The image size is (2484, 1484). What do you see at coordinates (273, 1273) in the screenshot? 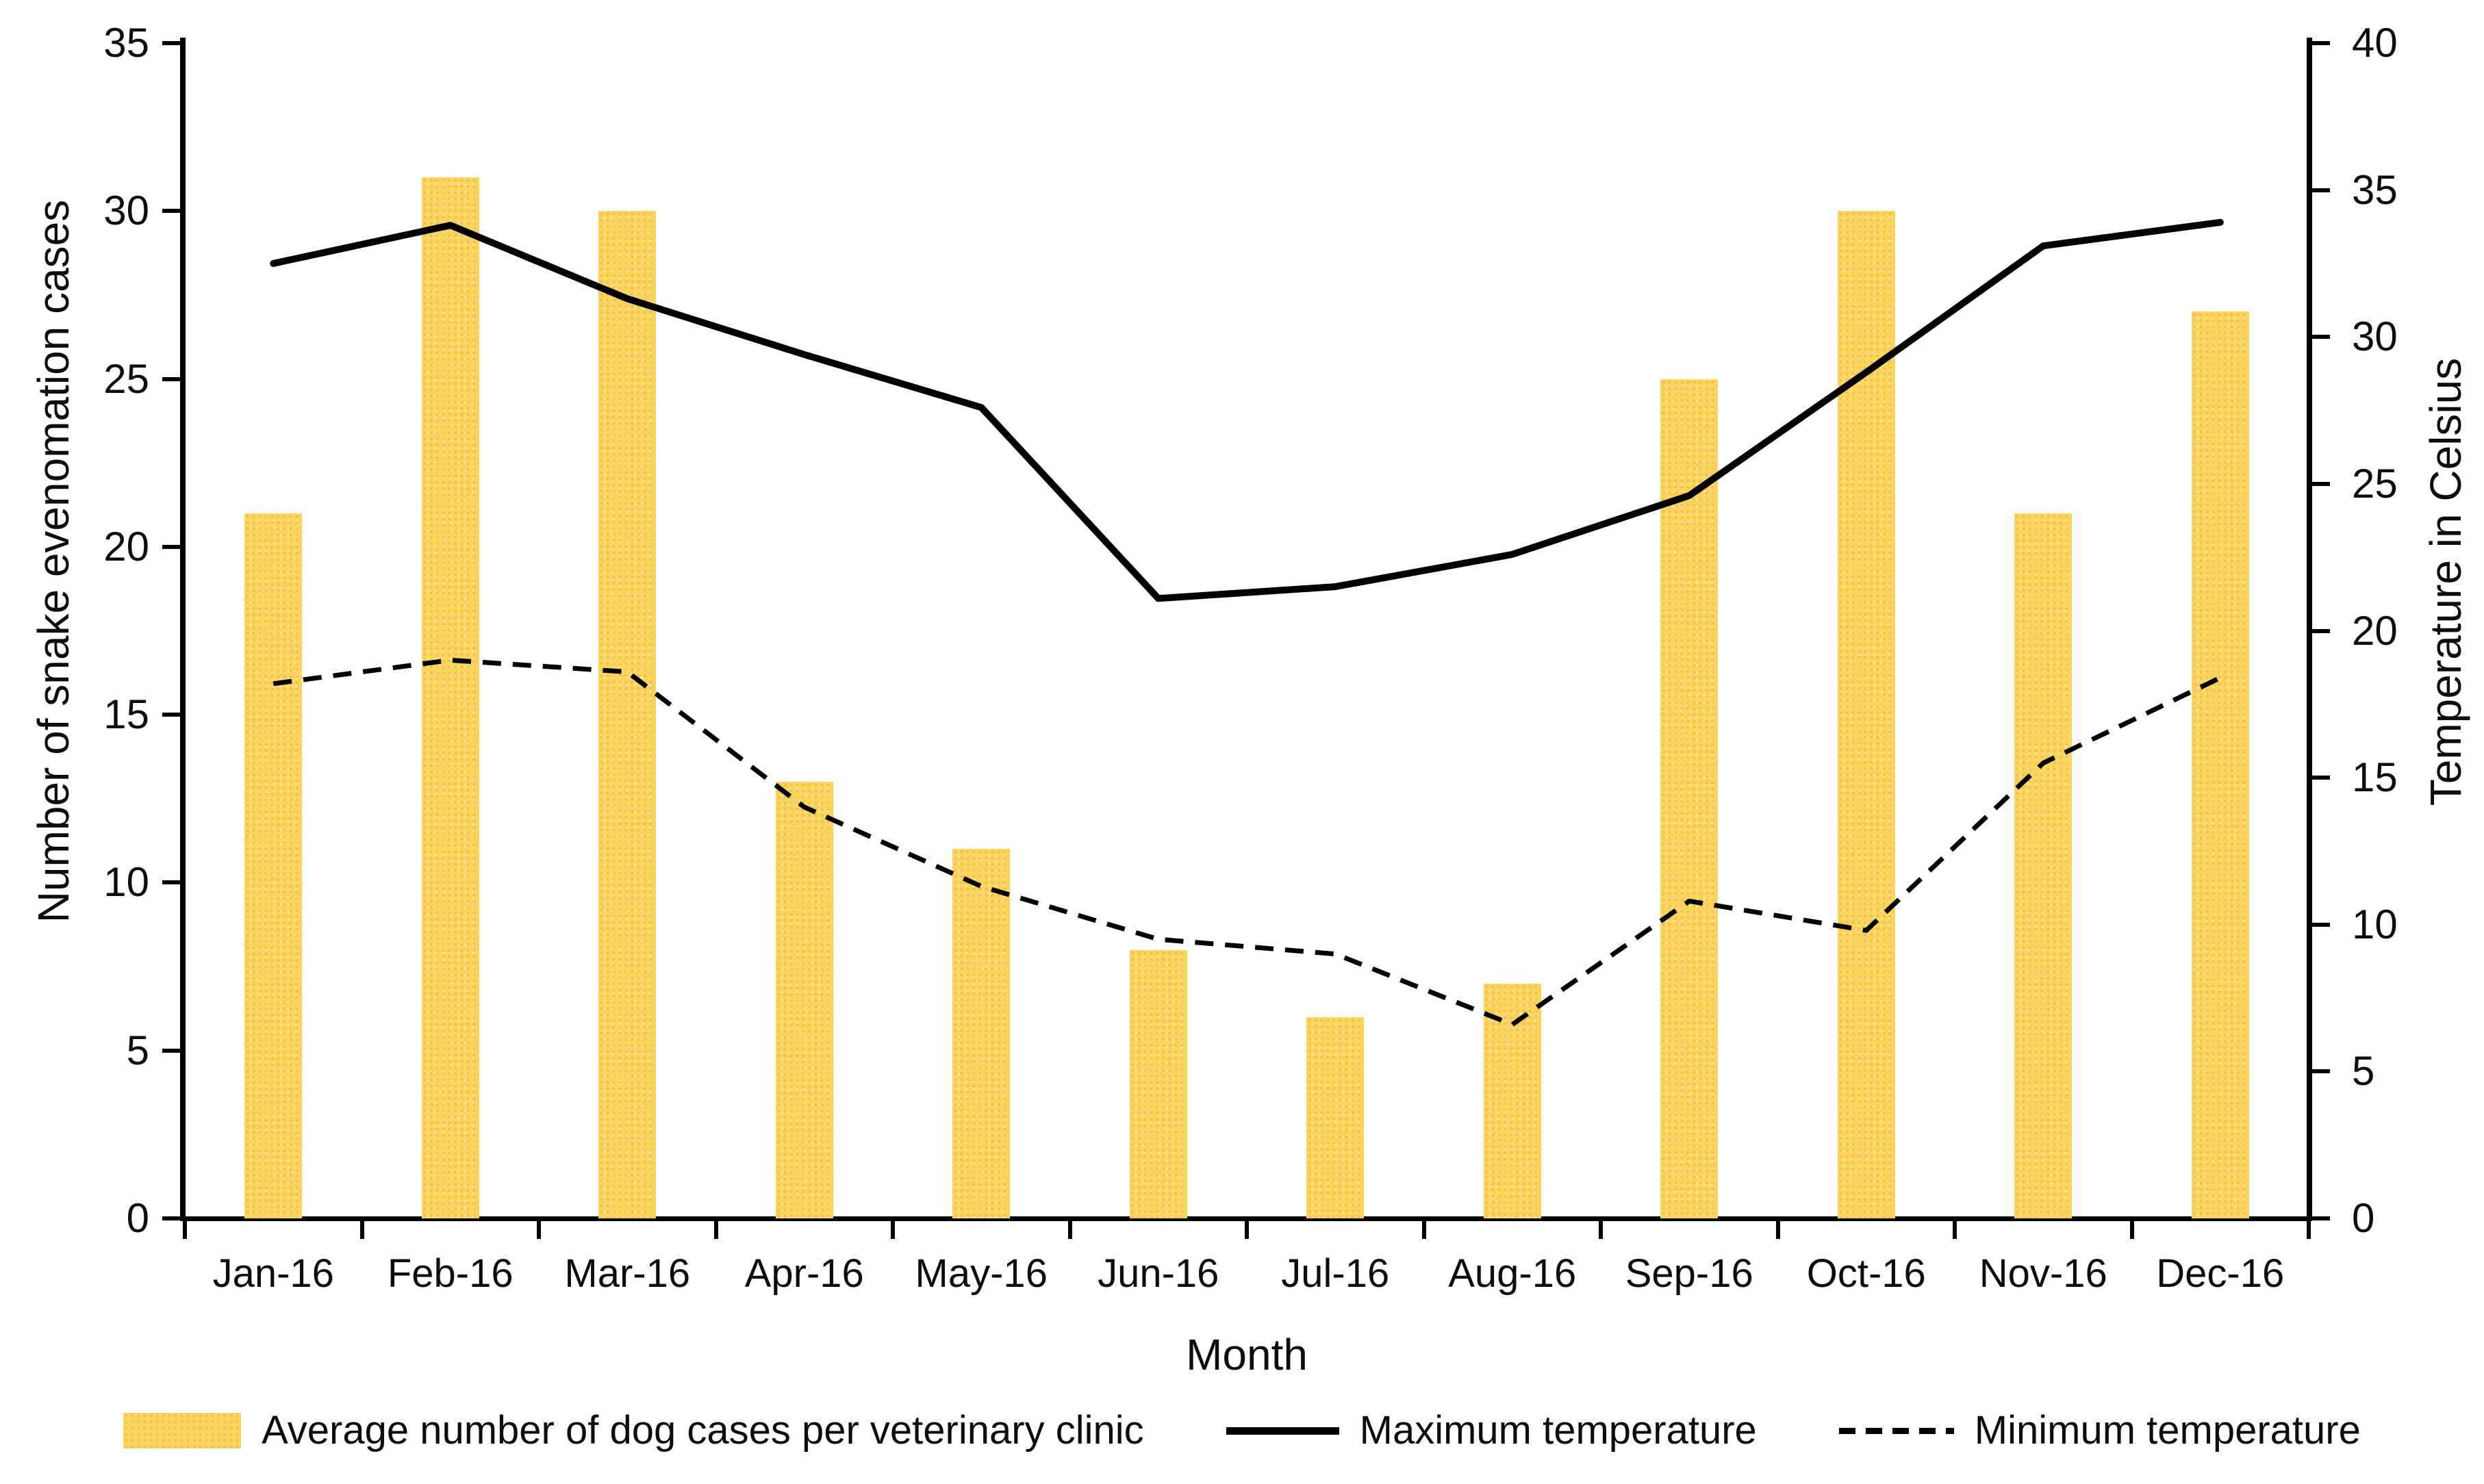
I see `x-axis-month-label: Jan-16` at bounding box center [273, 1273].